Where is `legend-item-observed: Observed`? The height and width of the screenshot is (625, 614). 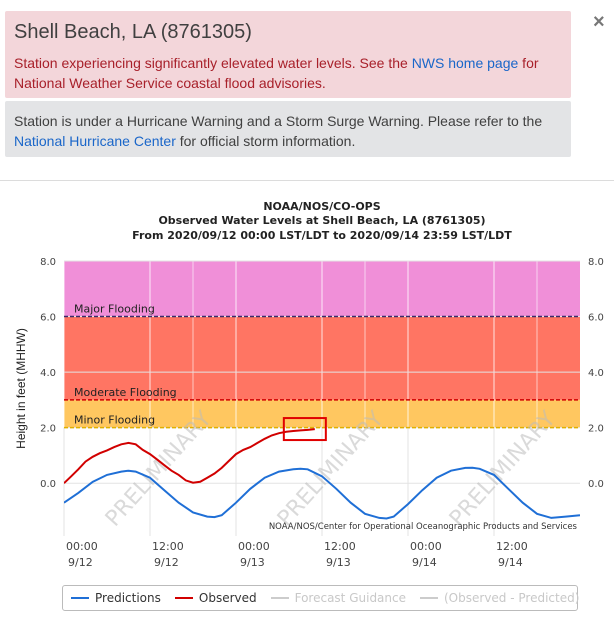 legend-item-observed: Observed is located at coordinates (215, 598).